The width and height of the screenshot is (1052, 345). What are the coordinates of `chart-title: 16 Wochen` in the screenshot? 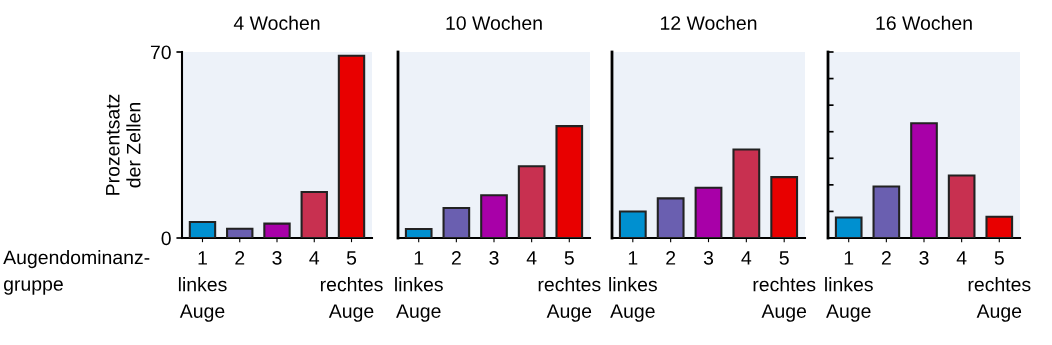 It's located at (924, 22).